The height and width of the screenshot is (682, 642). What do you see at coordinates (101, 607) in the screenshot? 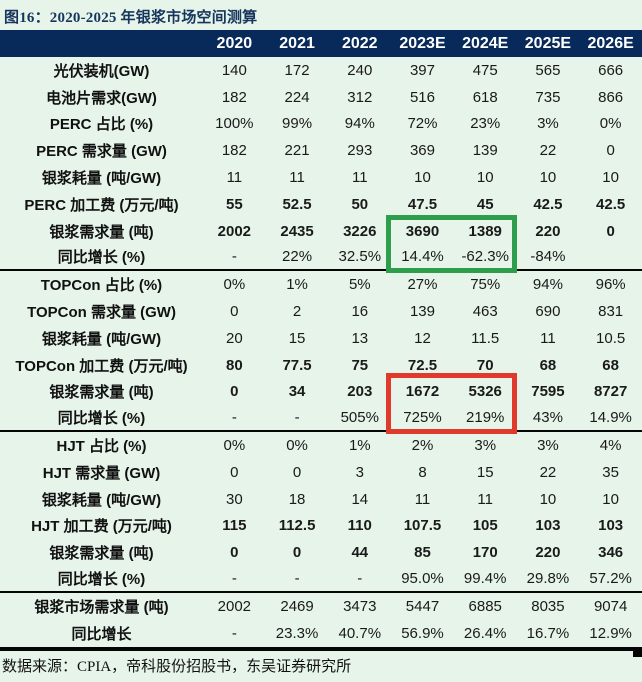
I see `row-label: 银浆市场需求量 (吨)` at bounding box center [101, 607].